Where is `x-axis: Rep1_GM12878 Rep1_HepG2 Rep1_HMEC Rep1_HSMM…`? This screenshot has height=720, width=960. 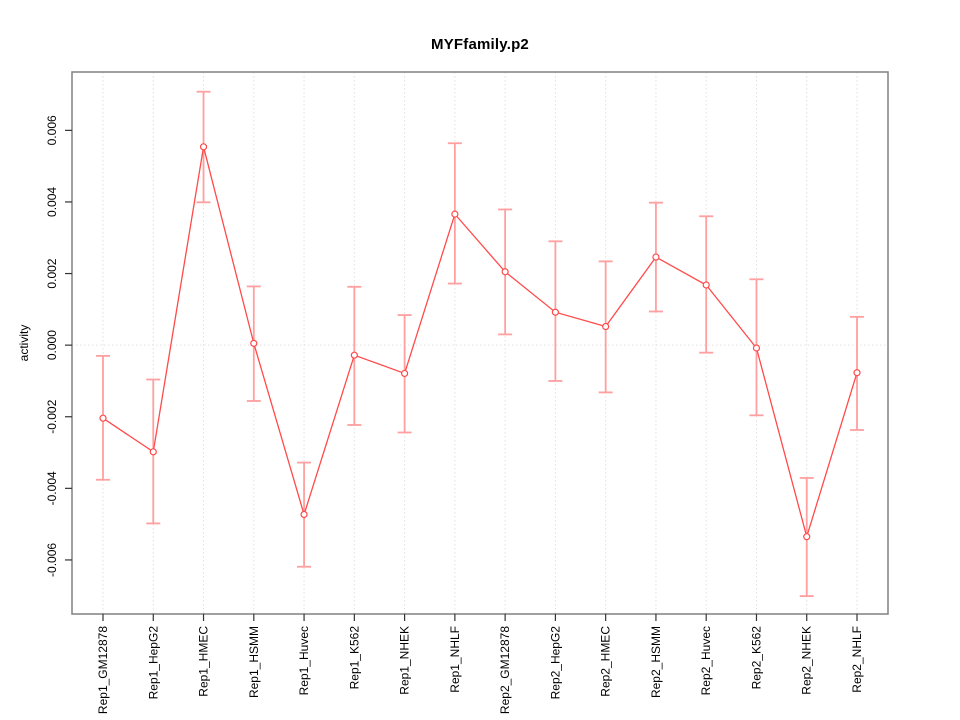
x-axis: Rep1_GM12878 Rep1_HepG2 Rep1_HMEC Rep1_HSMM… is located at coordinates (480, 664).